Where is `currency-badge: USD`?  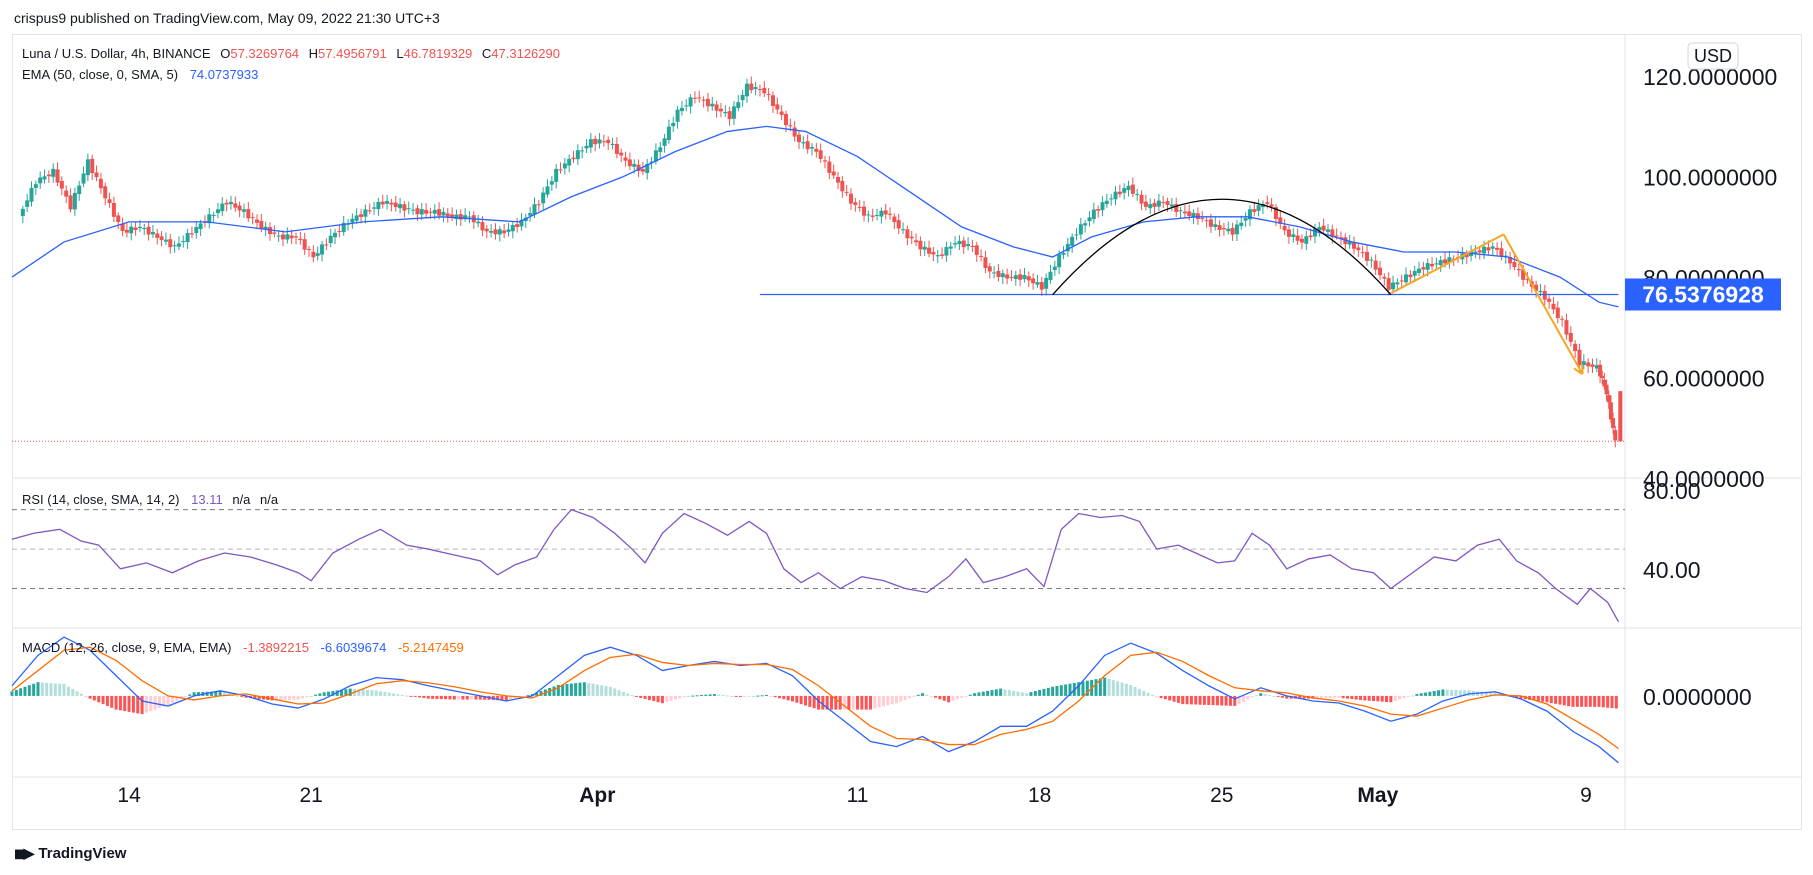
currency-badge: USD is located at coordinates (1713, 56).